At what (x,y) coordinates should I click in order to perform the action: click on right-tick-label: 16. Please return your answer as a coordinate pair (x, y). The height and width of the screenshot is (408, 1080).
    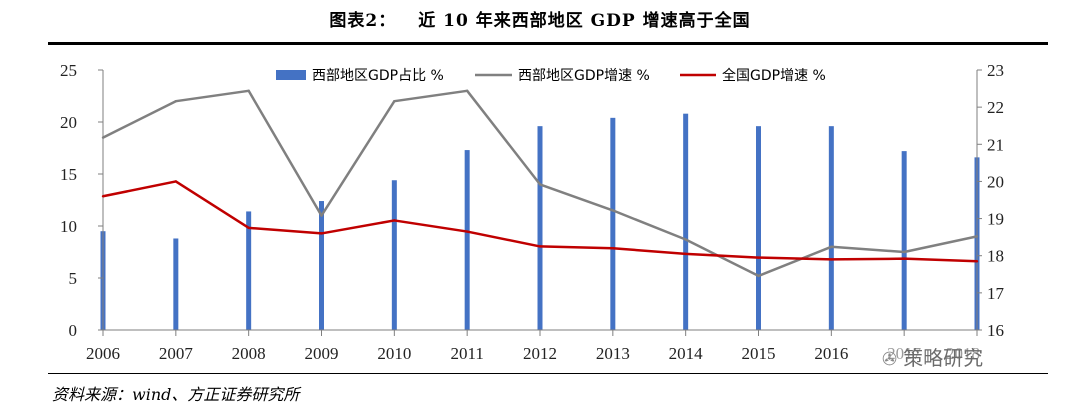
    Looking at the image, I should click on (995, 330).